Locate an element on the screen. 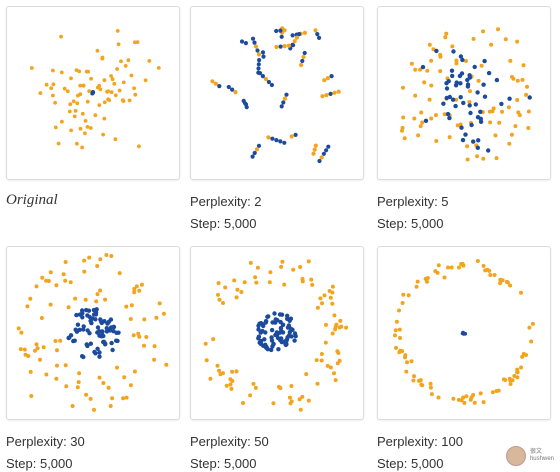 The width and height of the screenshot is (560, 472). watermark-line: hushwen is located at coordinates (541, 459).